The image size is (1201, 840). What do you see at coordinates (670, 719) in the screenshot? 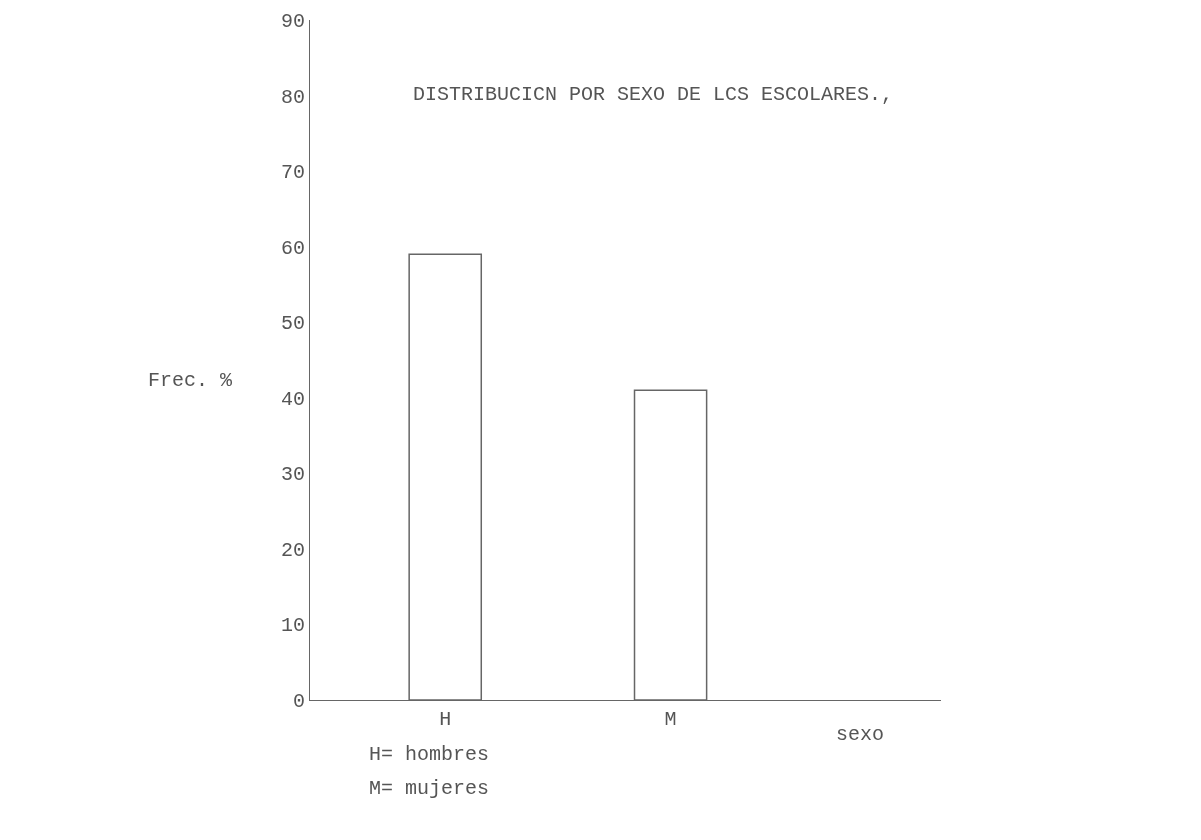
I see `x-tick-label: M` at bounding box center [670, 719].